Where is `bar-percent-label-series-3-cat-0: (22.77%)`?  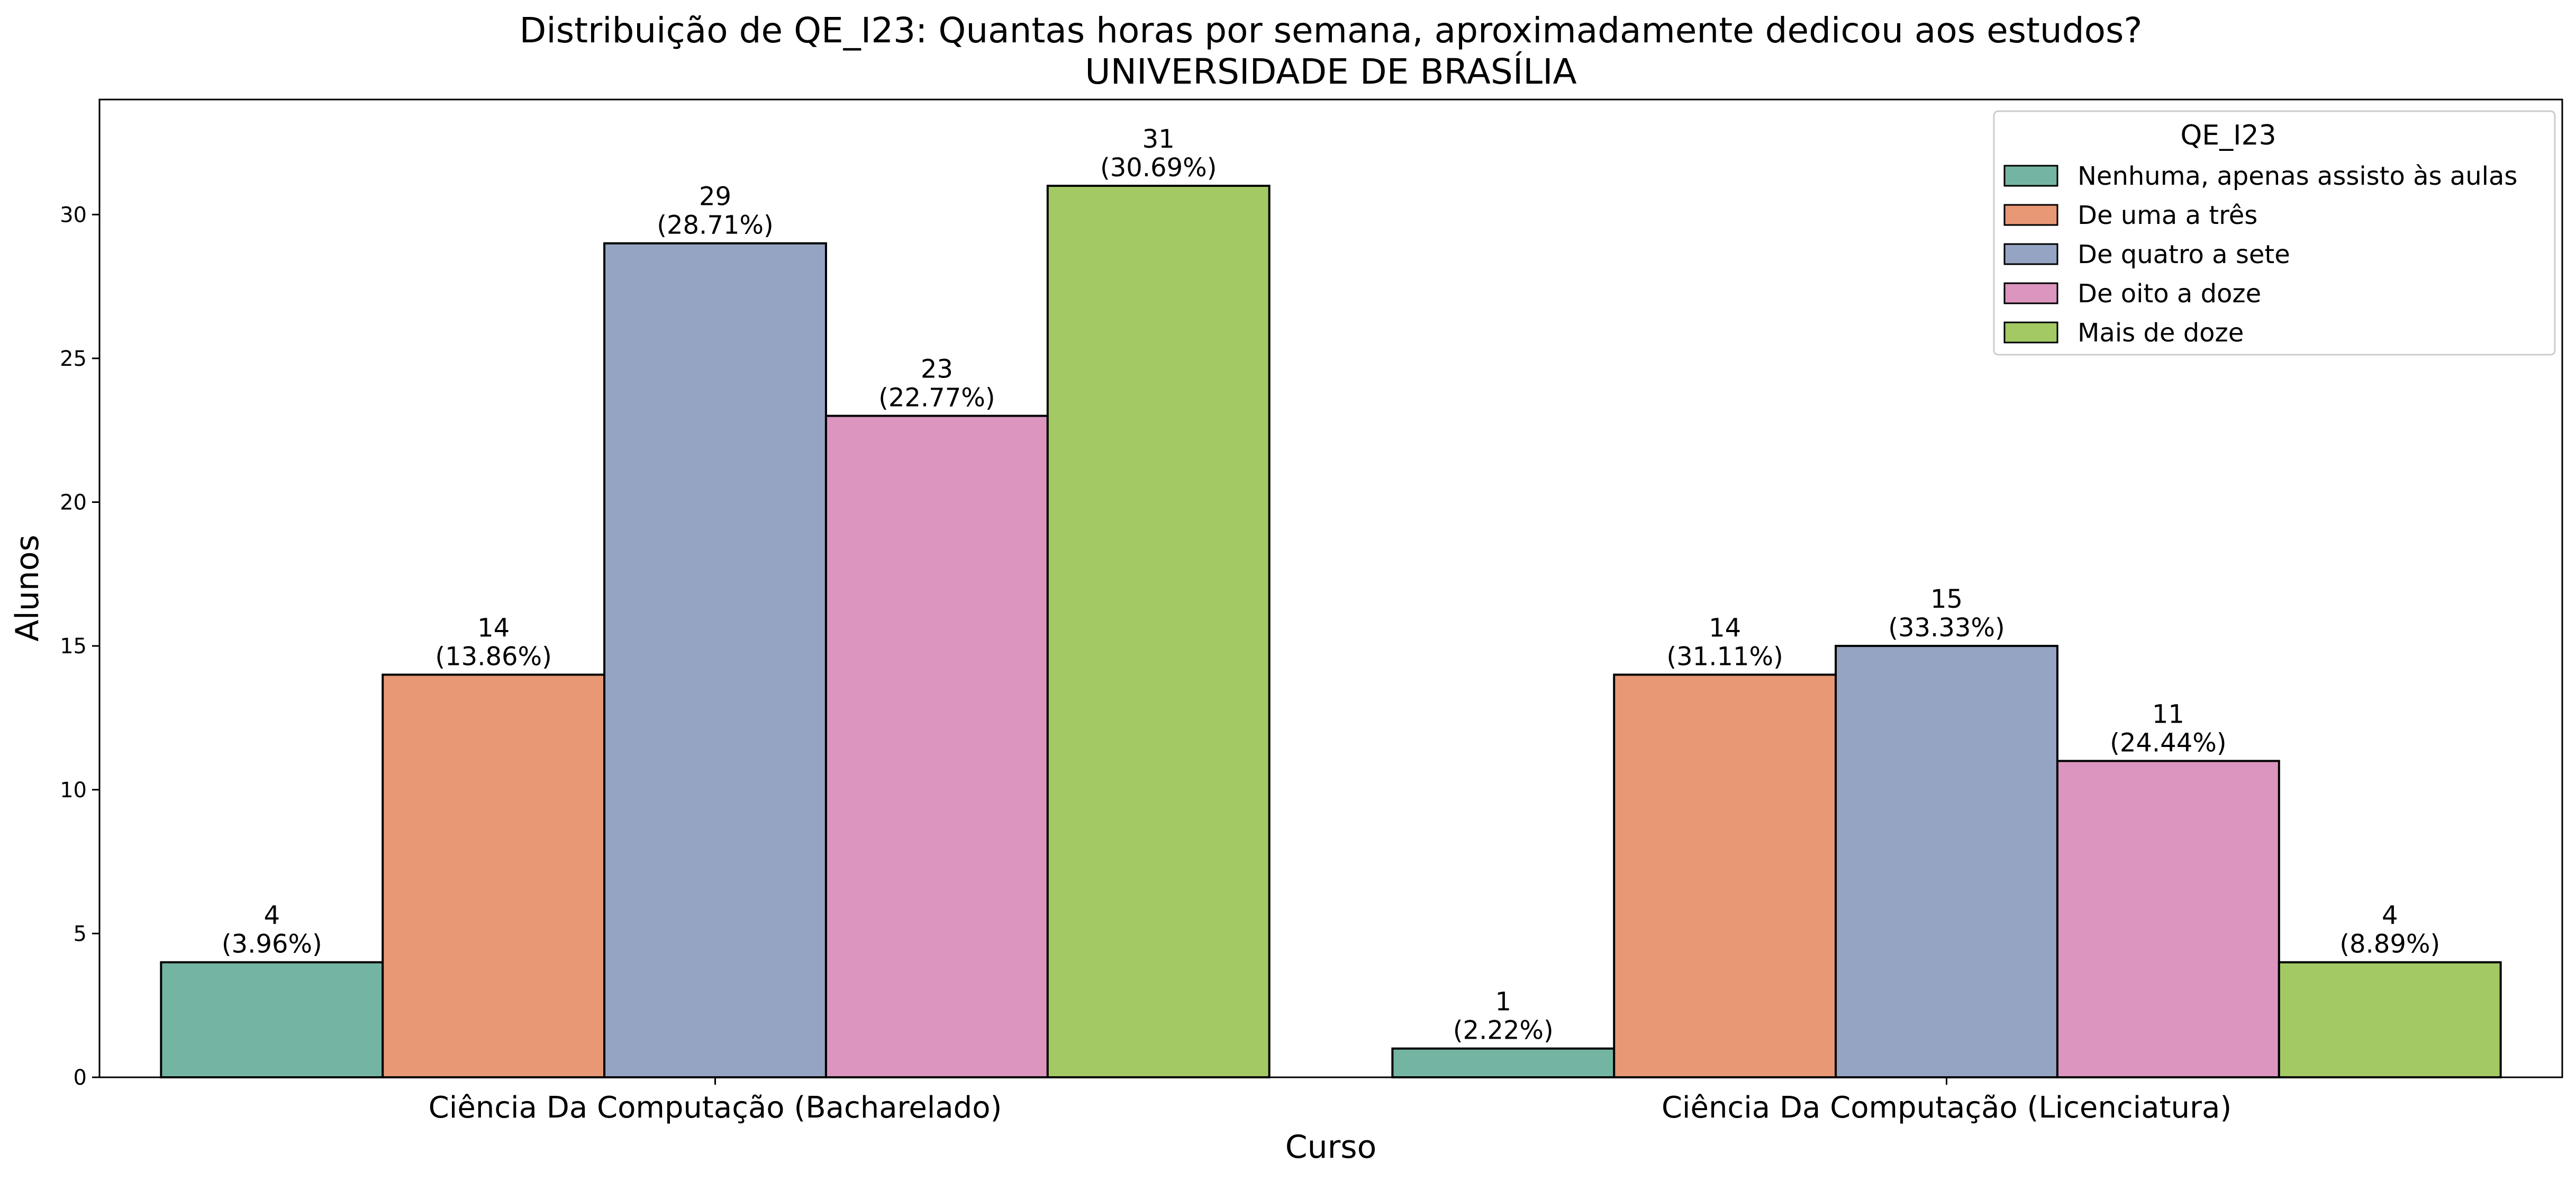 bar-percent-label-series-3-cat-0: (22.77%) is located at coordinates (936, 398).